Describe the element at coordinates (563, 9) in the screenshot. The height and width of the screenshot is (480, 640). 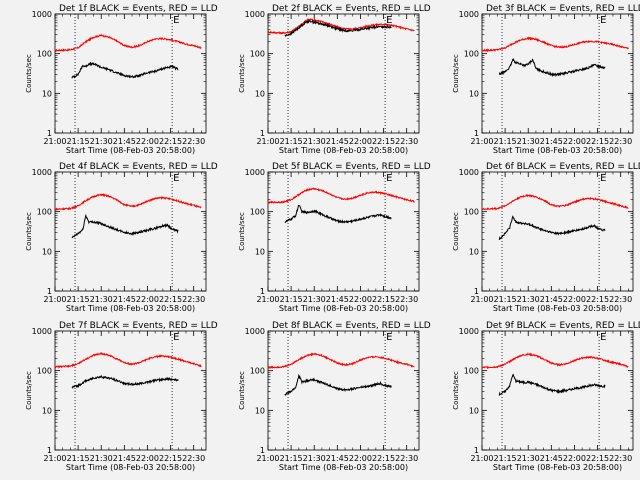
I see `chart-title: Det 3f BLACK = Events, RED = LLD` at that location.